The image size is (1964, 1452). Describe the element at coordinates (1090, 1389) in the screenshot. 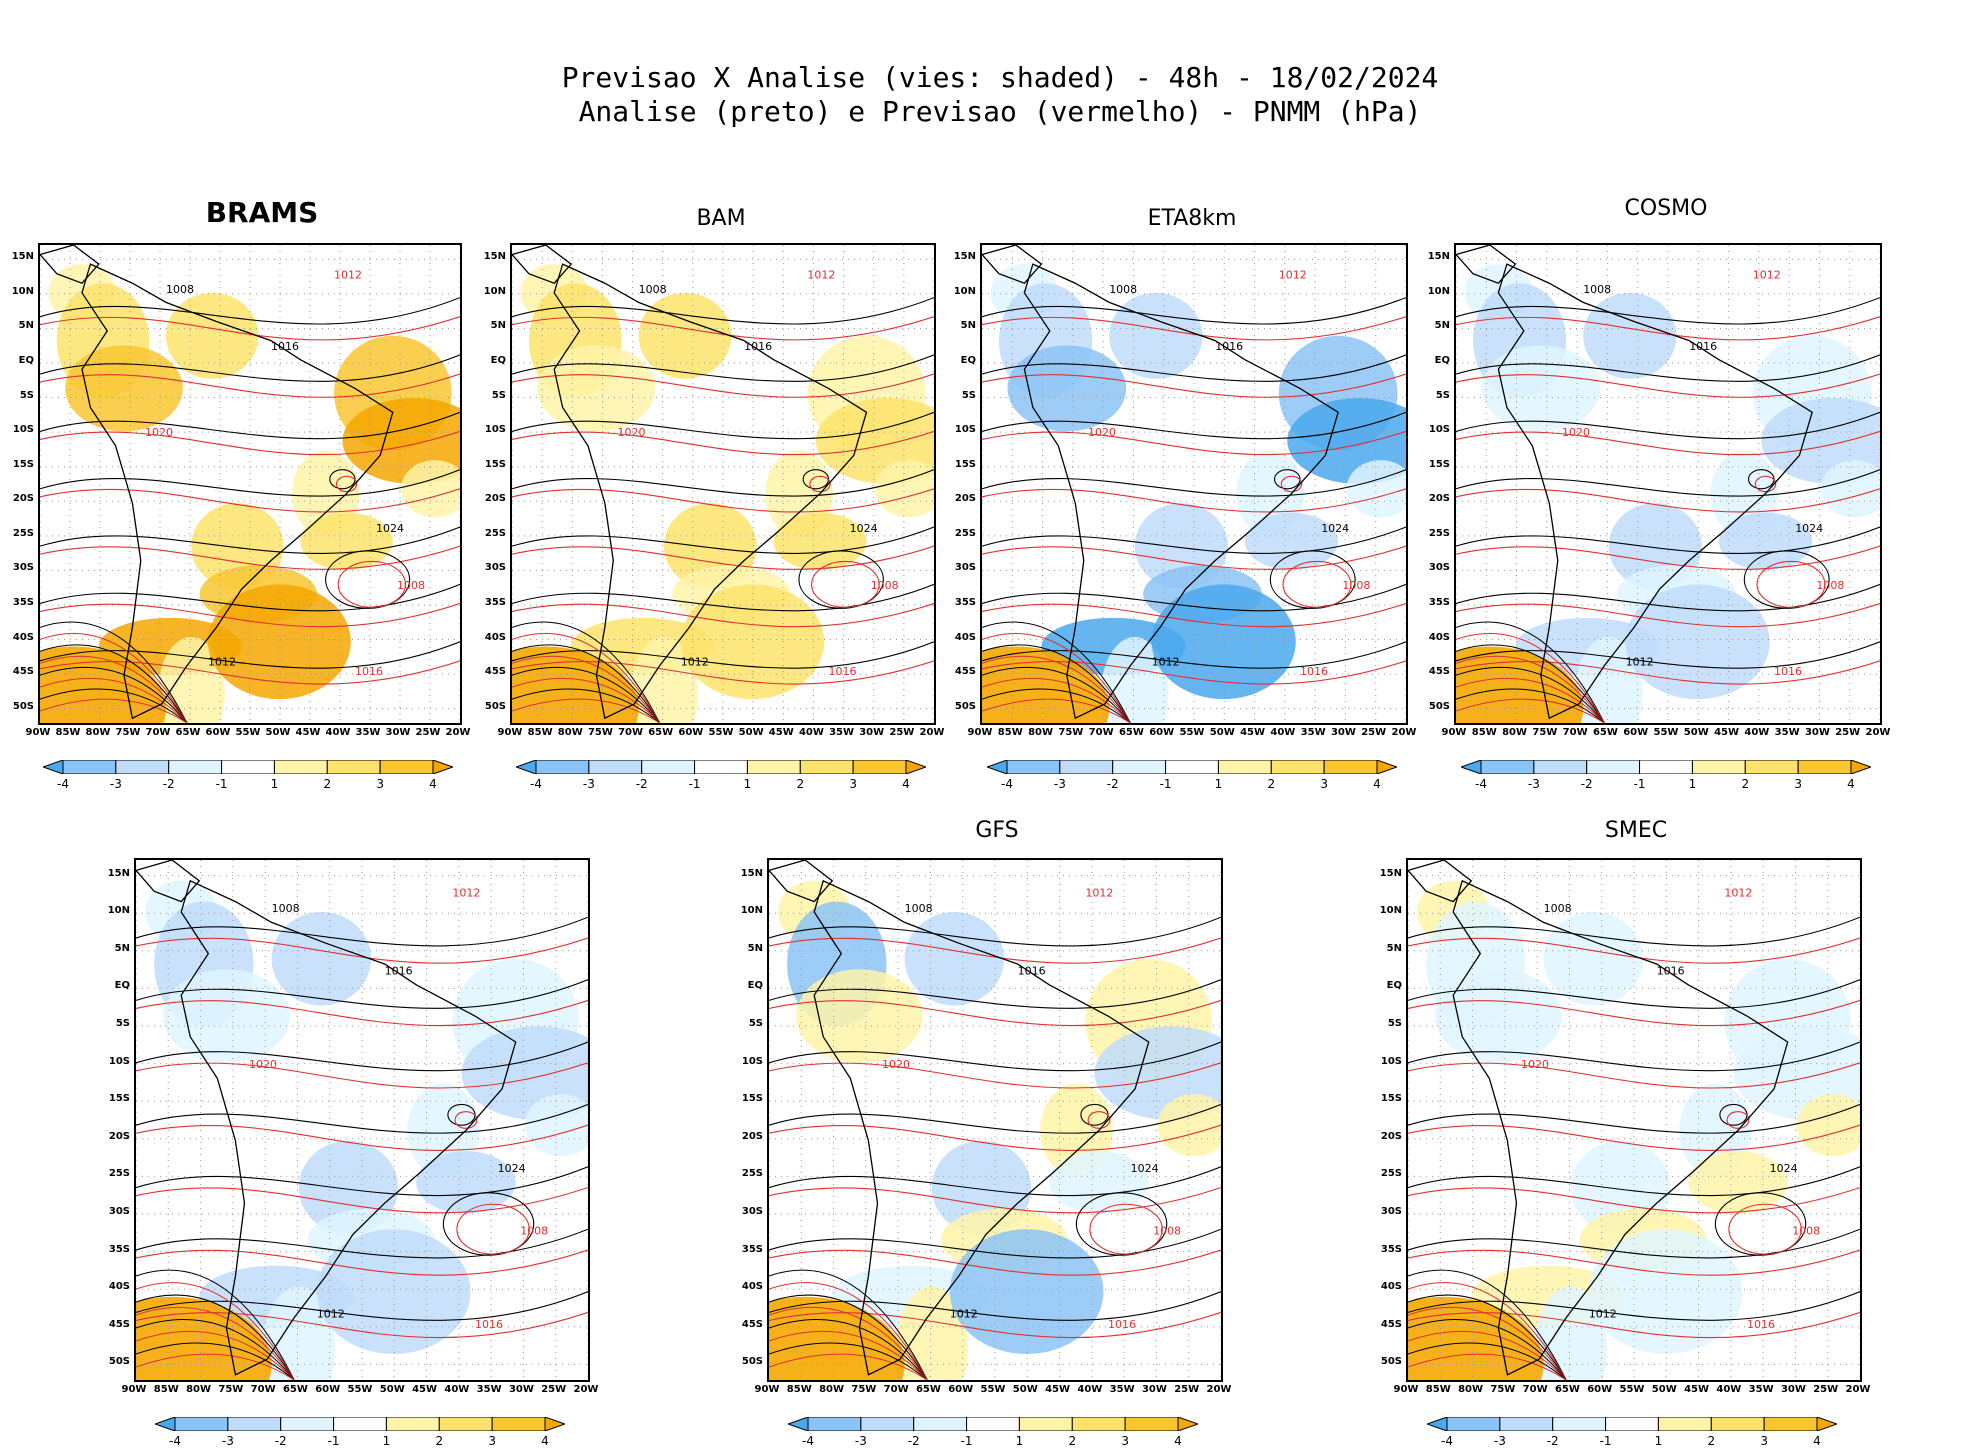

I see `lon-label: 40W` at that location.